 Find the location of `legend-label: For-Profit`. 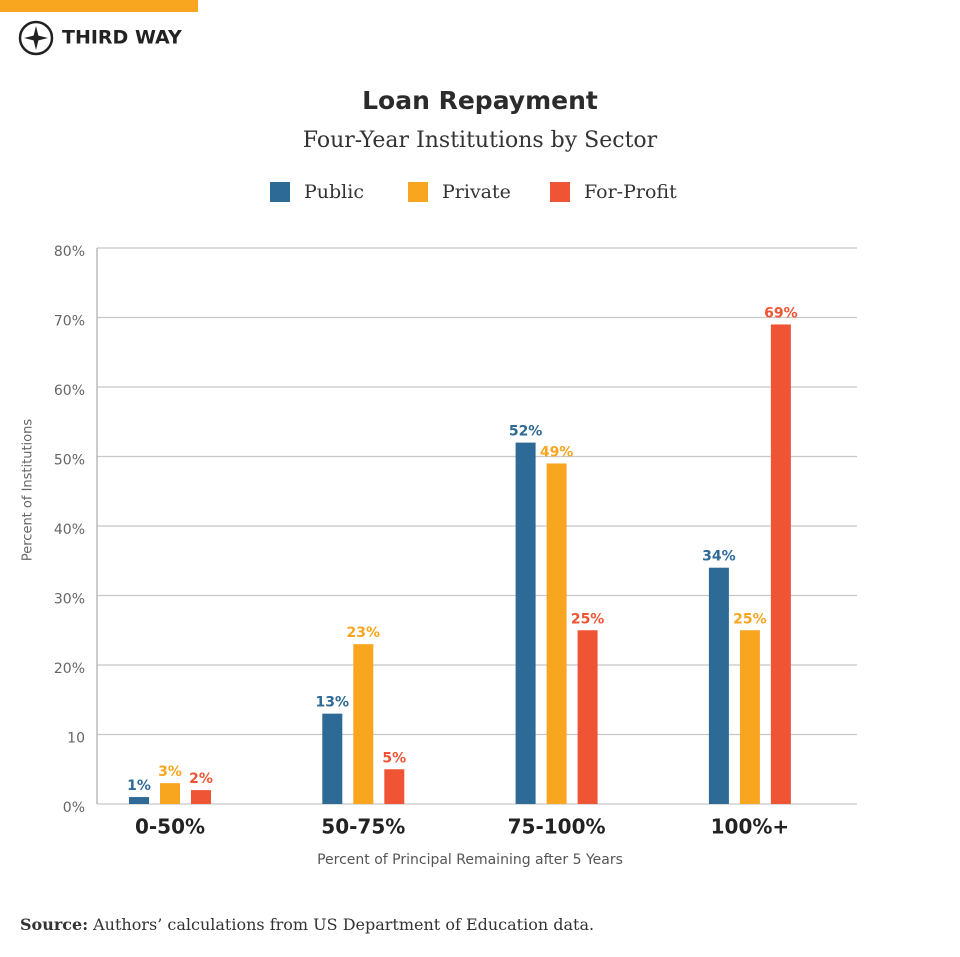

legend-label: For-Profit is located at coordinates (630, 192).